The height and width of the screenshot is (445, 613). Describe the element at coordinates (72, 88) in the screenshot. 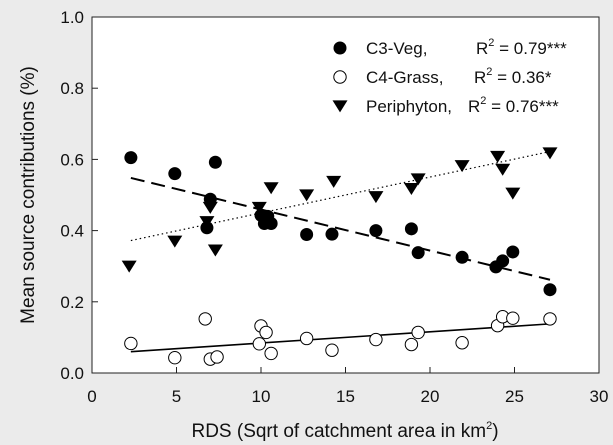

I see `y-tick-label: 0.8` at that location.